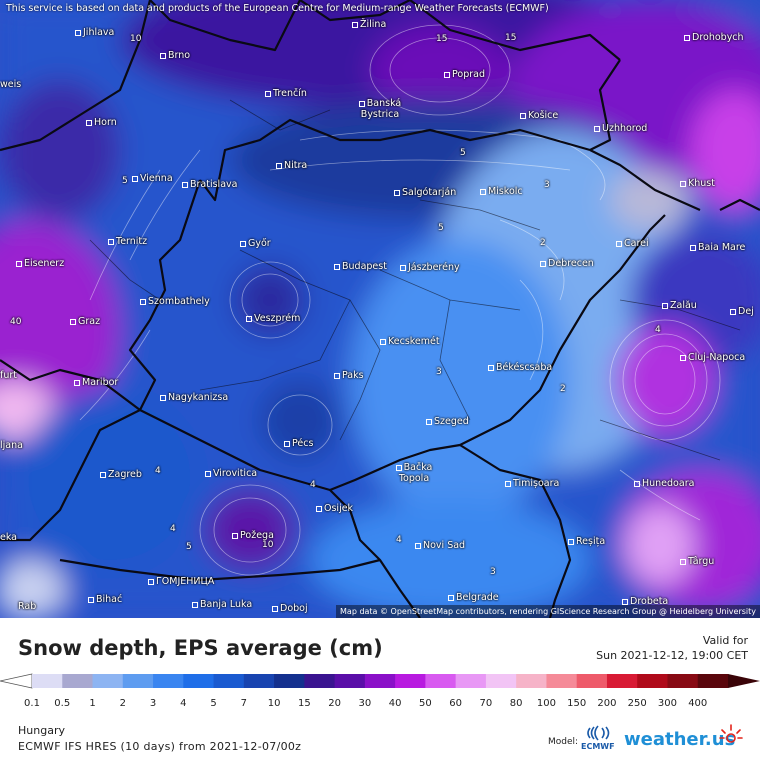 Image resolution: width=760 pixels, height=760 pixels. Describe the element at coordinates (183, 703) in the screenshot. I see `scale-tick-label: 4` at that location.